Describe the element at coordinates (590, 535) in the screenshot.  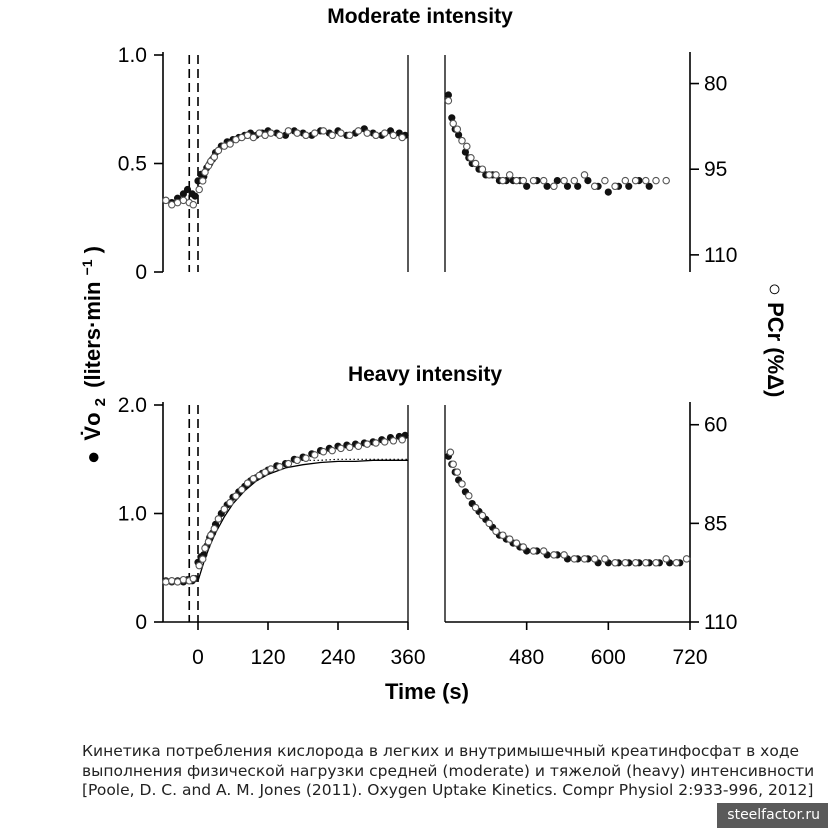
I see `heavy-pcr-panel: 60 85 110 480 600 720` at that location.